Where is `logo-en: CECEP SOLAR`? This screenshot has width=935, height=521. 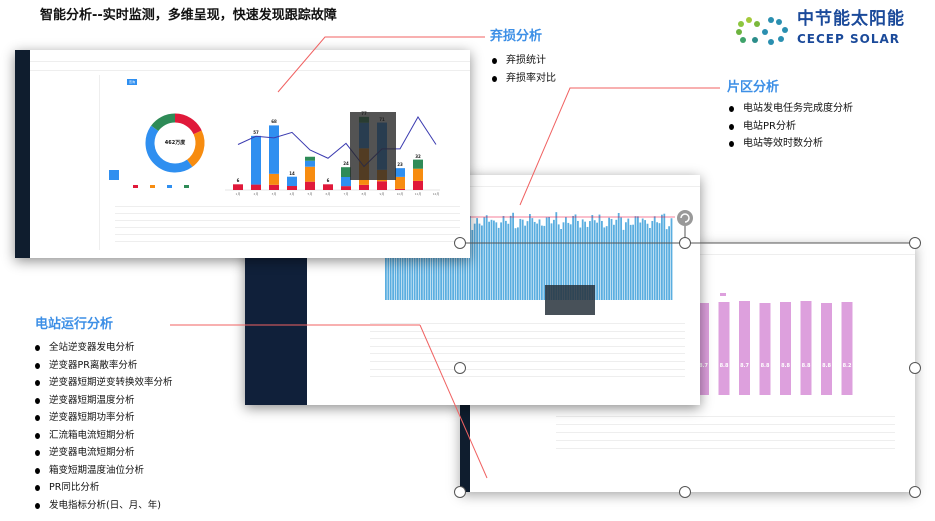
logo-en: CECEP SOLAR is located at coordinates (848, 39).